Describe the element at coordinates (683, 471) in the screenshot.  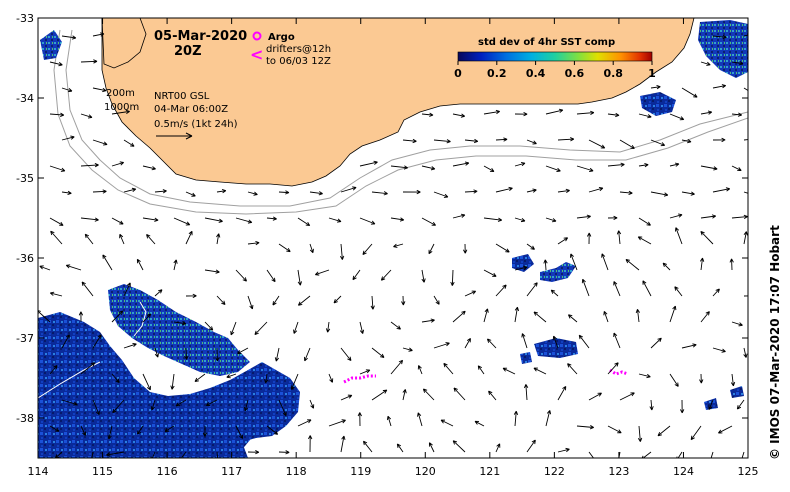
I see `x-tick-label: 124` at that location.